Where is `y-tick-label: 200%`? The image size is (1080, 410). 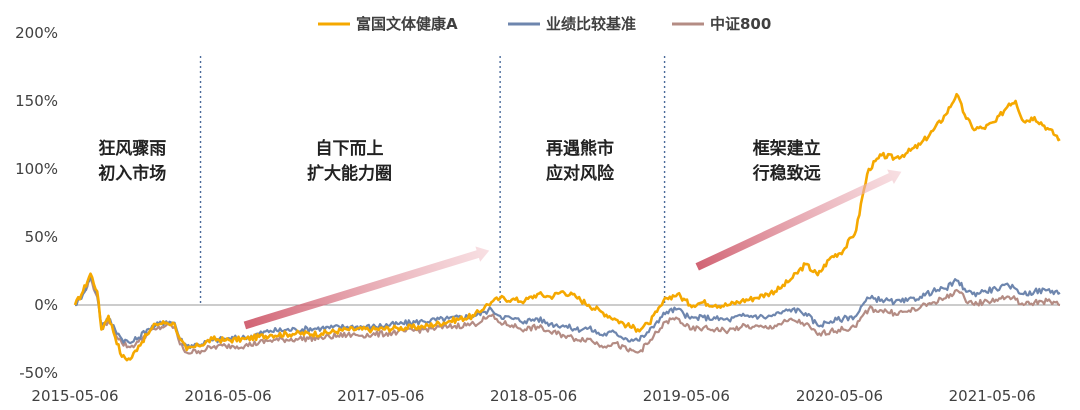
y-tick-label: 200% is located at coordinates (36, 33).